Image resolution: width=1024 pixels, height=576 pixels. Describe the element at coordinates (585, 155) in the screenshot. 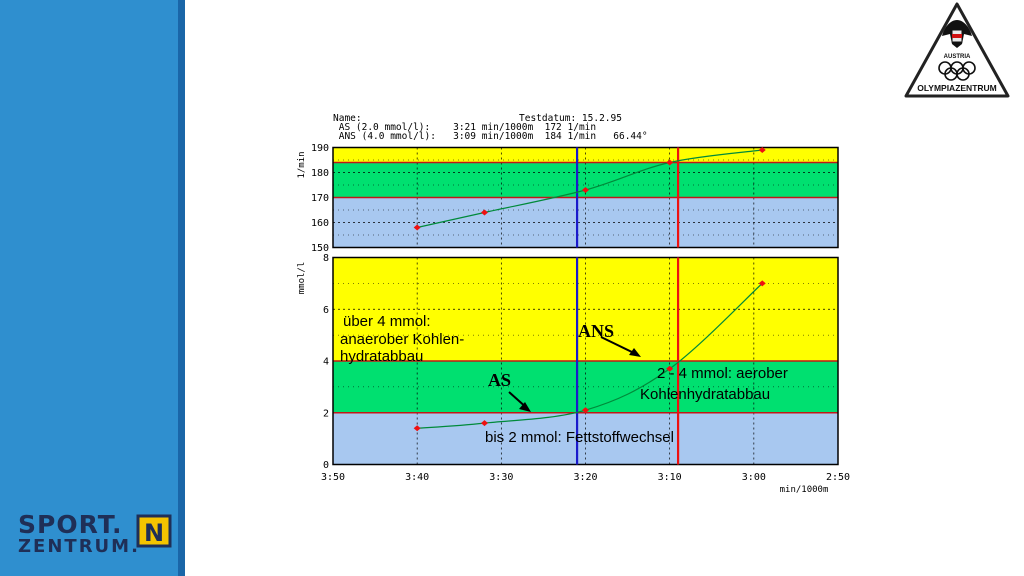

I see `hr-zone-yellow` at that location.